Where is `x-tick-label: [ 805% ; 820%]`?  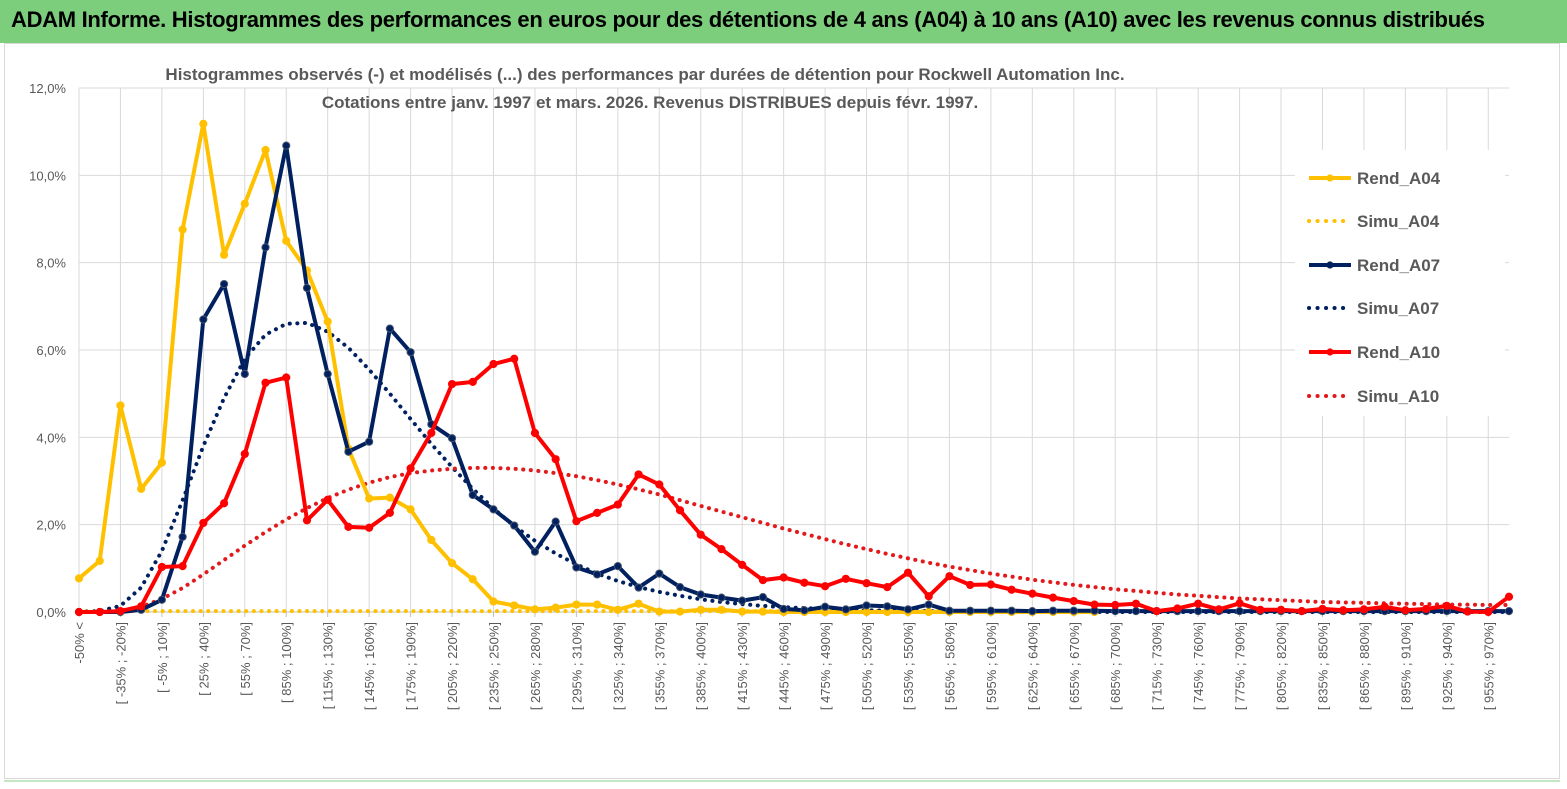 x-tick-label: [ 805% ; 820%] is located at coordinates (1281, 666).